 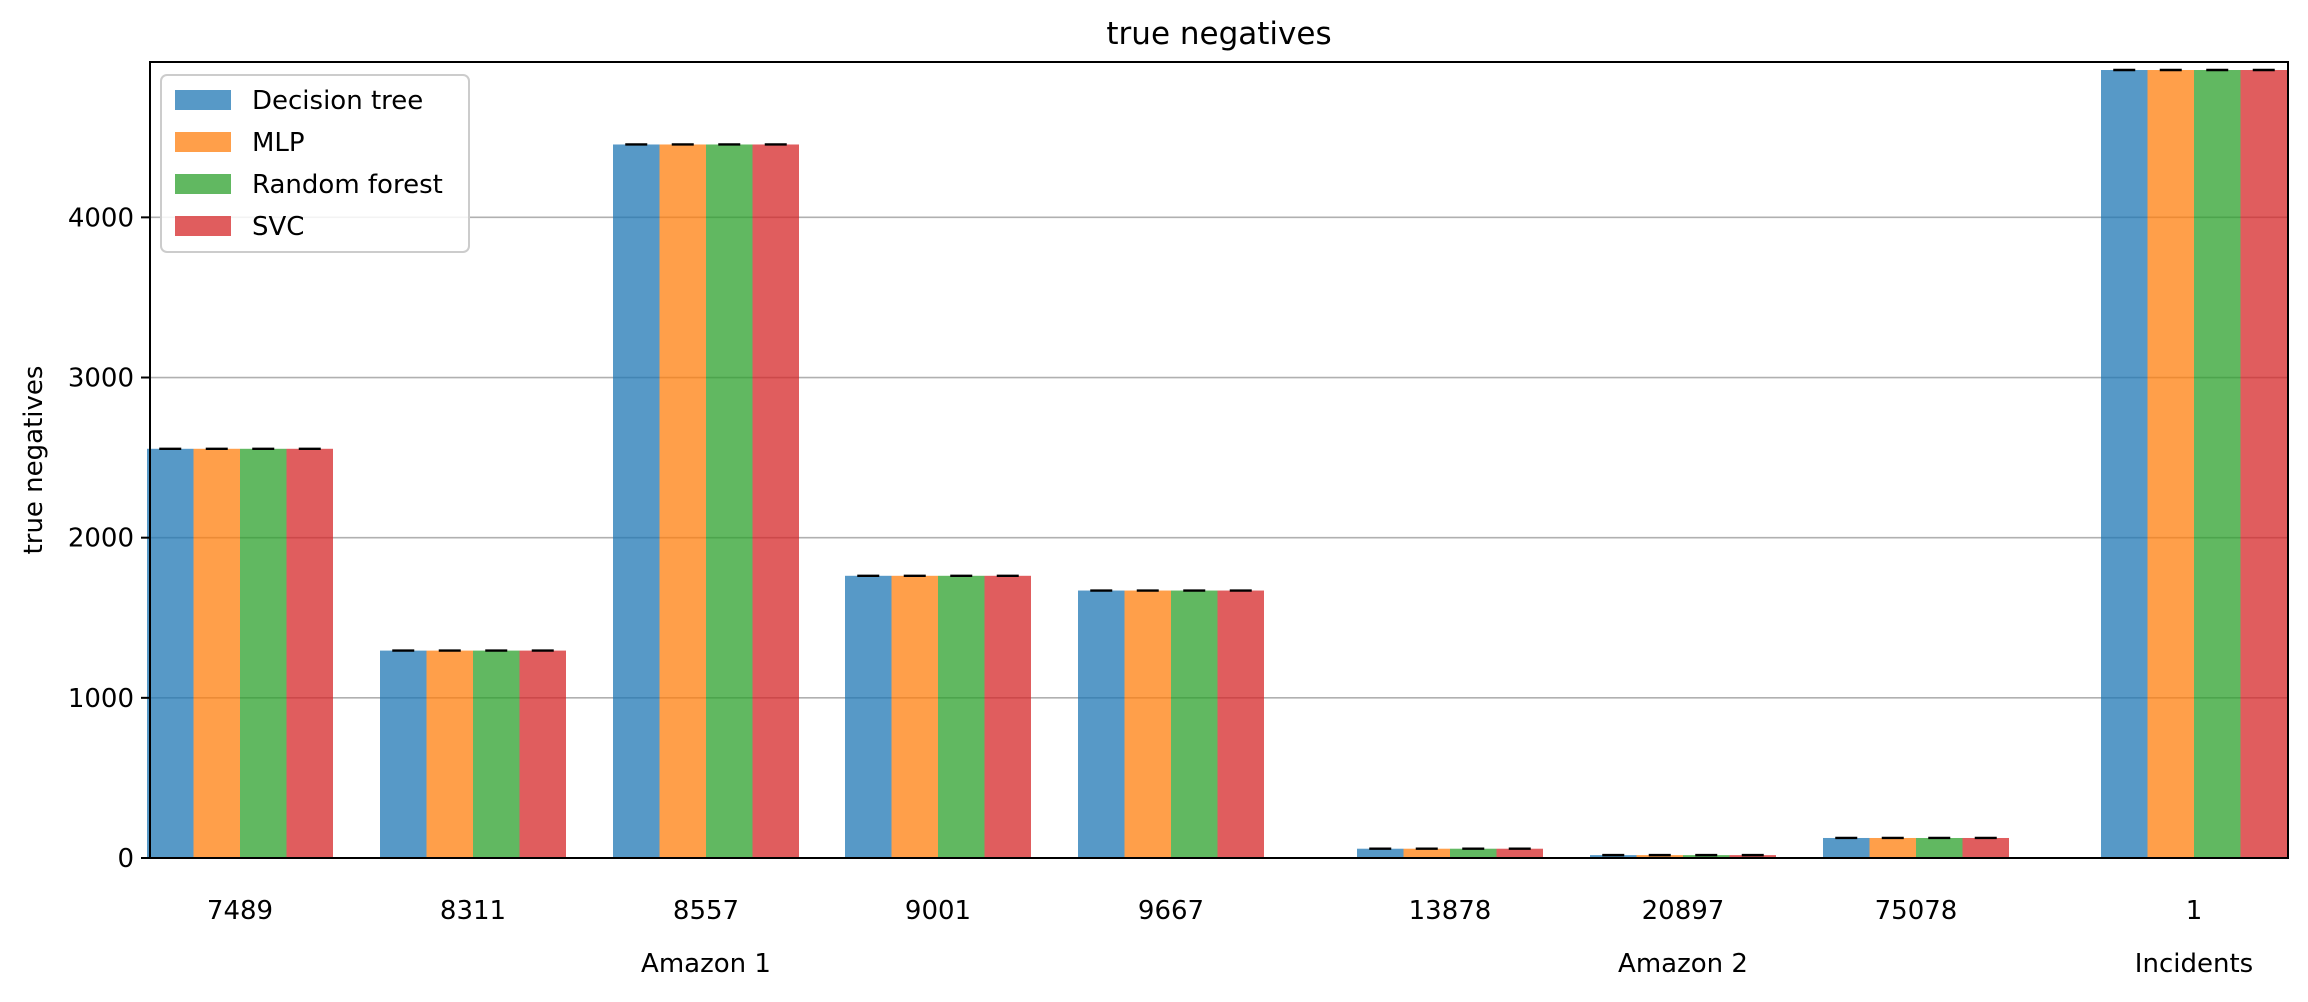 I want to click on group-label: Incidents, so click(x=2194, y=964).